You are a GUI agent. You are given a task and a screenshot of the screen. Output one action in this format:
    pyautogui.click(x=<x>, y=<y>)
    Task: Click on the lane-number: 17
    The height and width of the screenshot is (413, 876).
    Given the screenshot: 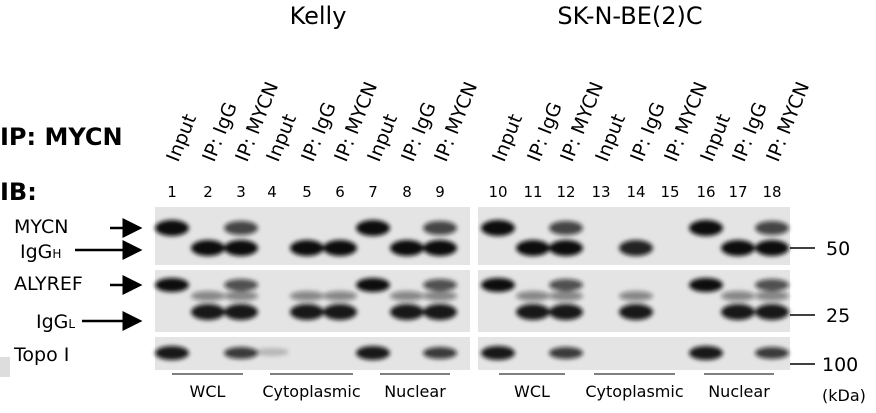 What is the action you would take?
    pyautogui.click(x=737, y=192)
    